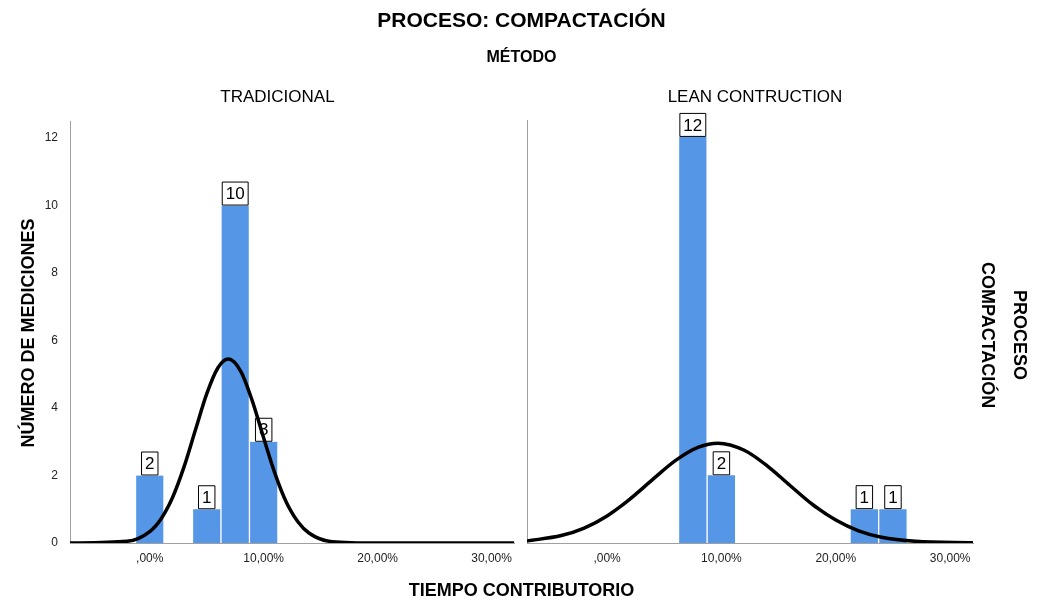 The height and width of the screenshot is (601, 1043). I want to click on x-axis-title: TIEMPO CONTRIBUTORIO, so click(521, 590).